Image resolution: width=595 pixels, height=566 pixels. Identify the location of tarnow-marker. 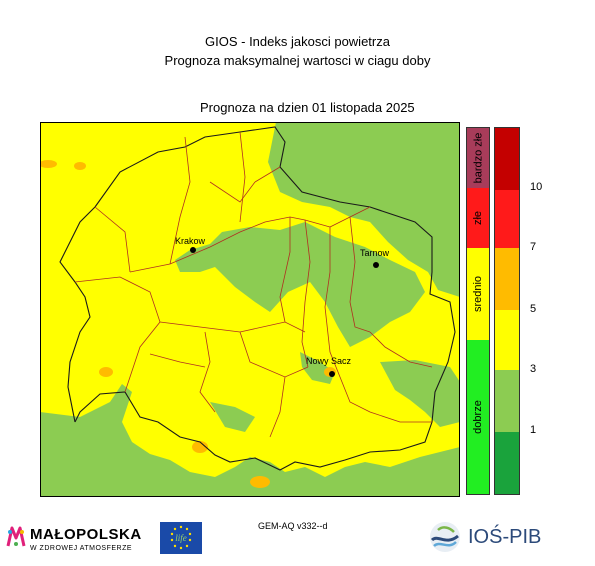
(376, 265).